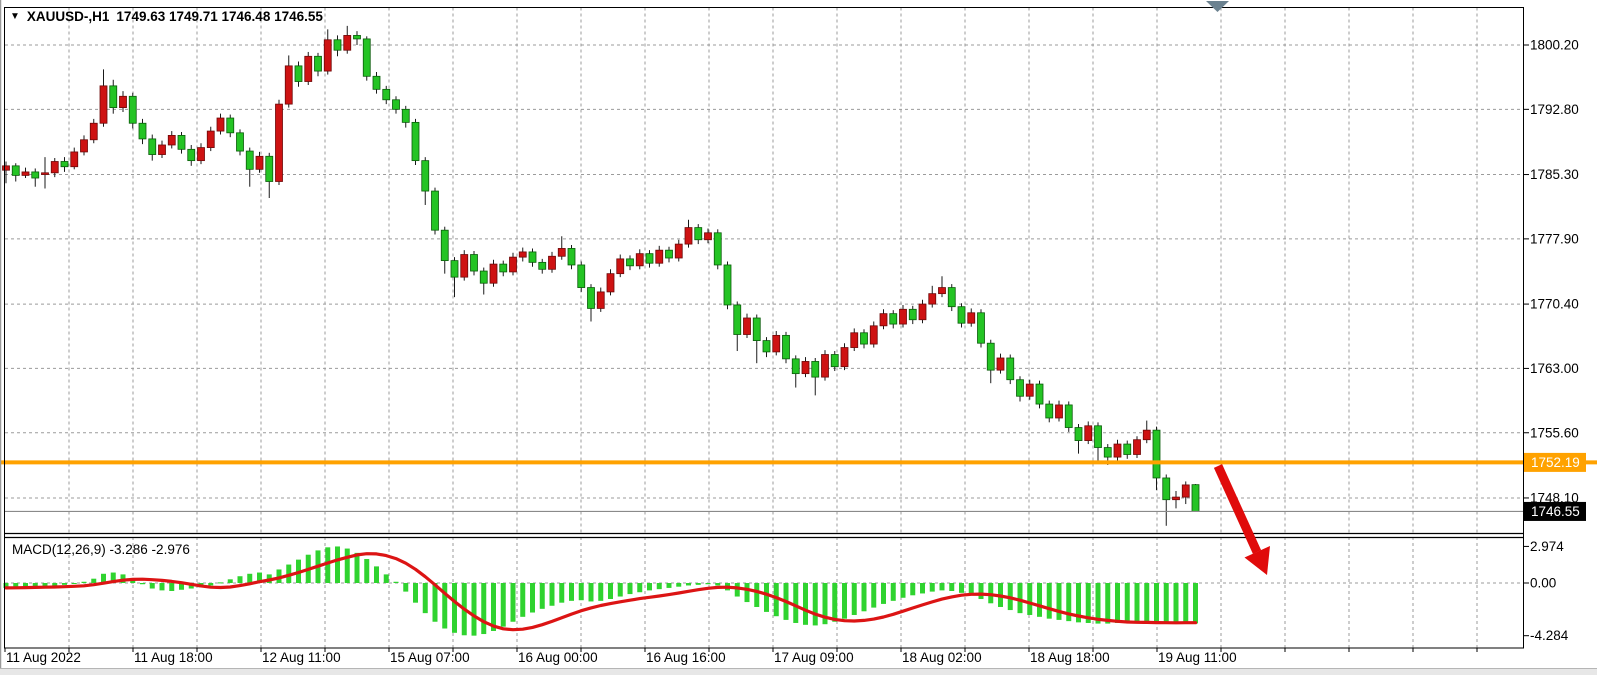 The height and width of the screenshot is (675, 1597). Describe the element at coordinates (1549, 635) in the screenshot. I see `macd-axis-label: -4.284` at that location.